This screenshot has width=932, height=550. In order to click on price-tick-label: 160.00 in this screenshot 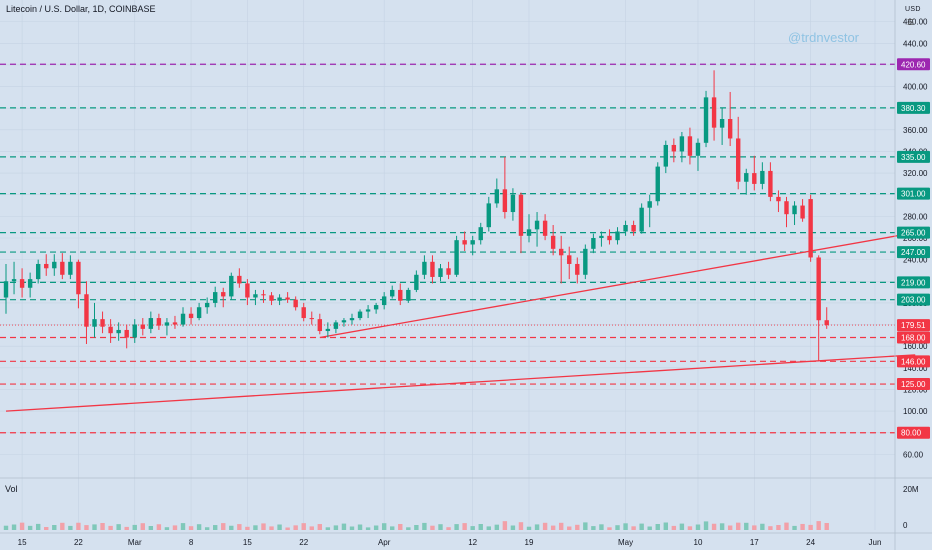, I will do `click(915, 346)`.